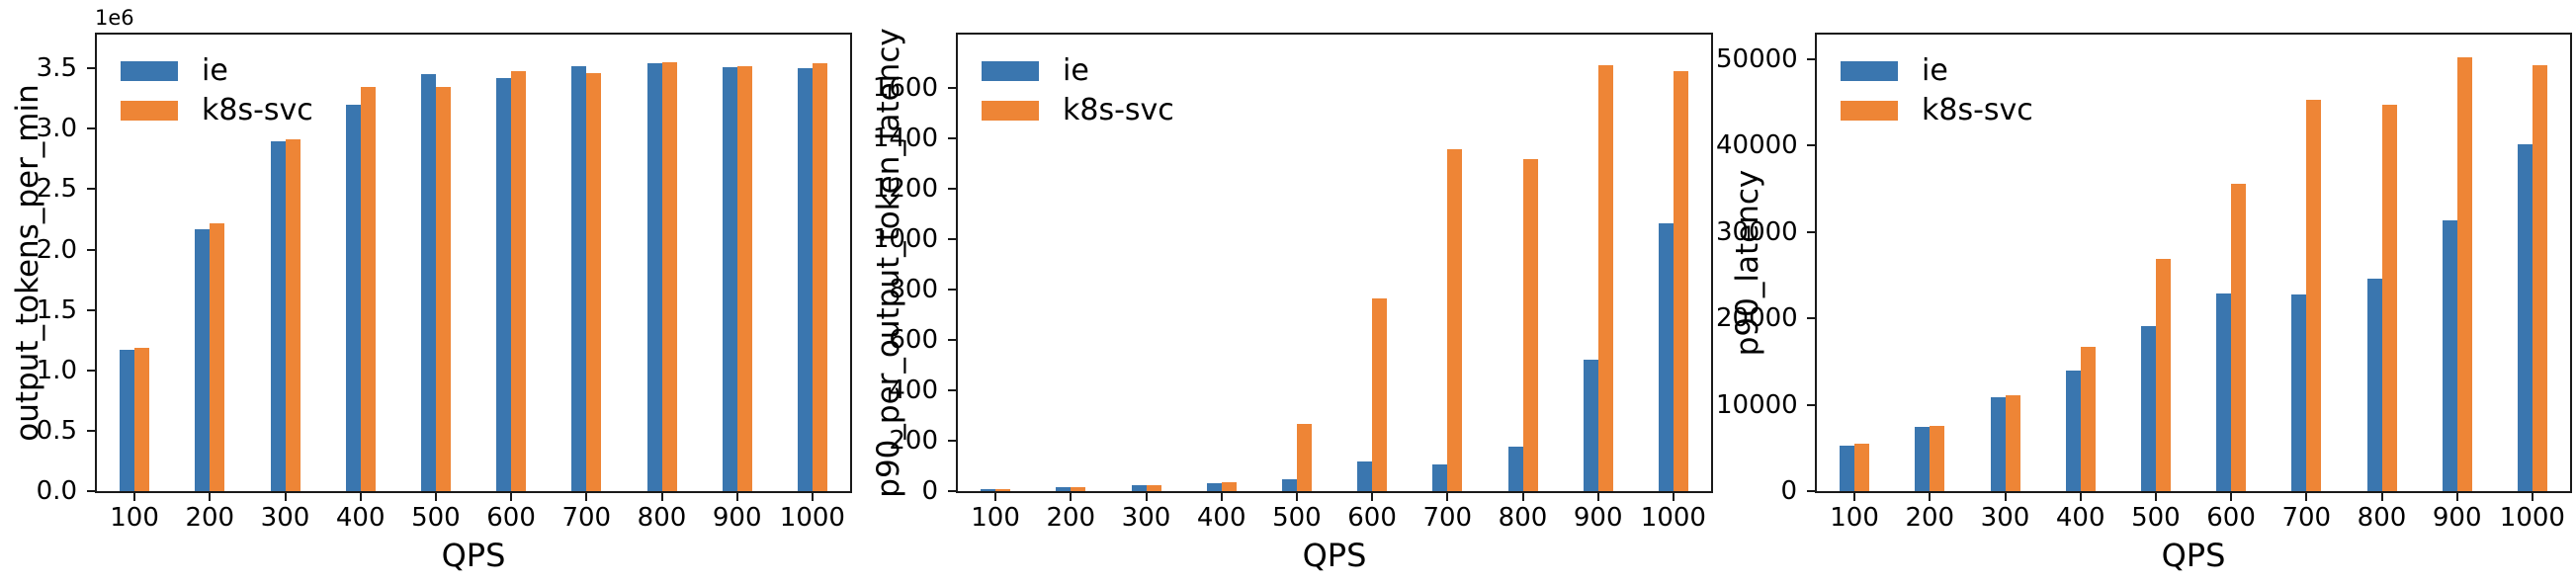  Describe the element at coordinates (913, 390) in the screenshot. I see `y-tick-label: 400` at that location.